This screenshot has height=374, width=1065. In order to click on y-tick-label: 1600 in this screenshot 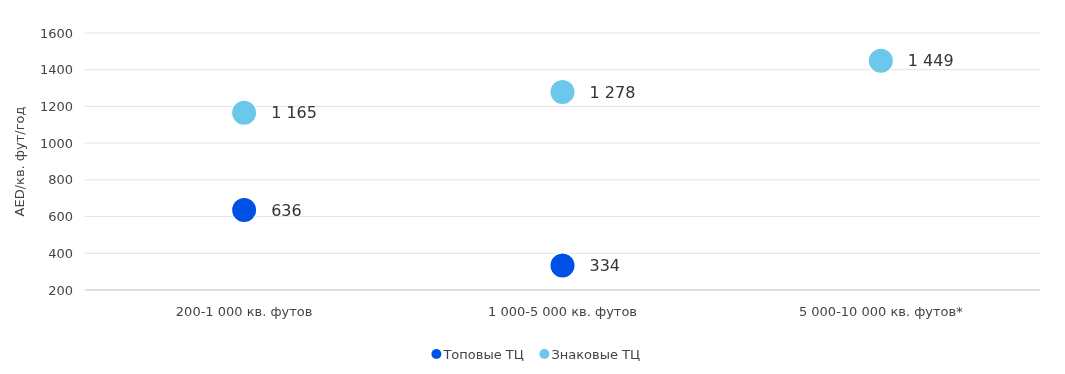, I will do `click(56, 33)`.